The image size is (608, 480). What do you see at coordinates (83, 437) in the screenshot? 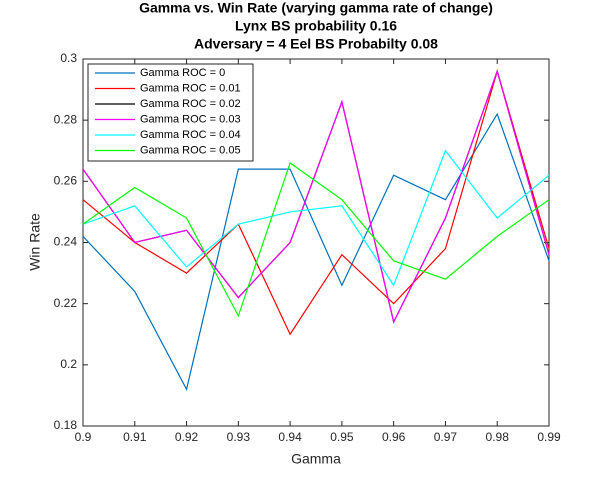
I see `x-tick-label: 0.9` at bounding box center [83, 437].